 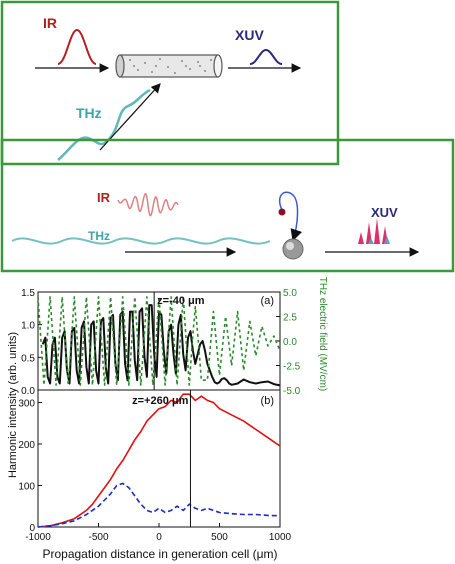 I want to click on top-thz-label: THz, so click(x=89, y=113).